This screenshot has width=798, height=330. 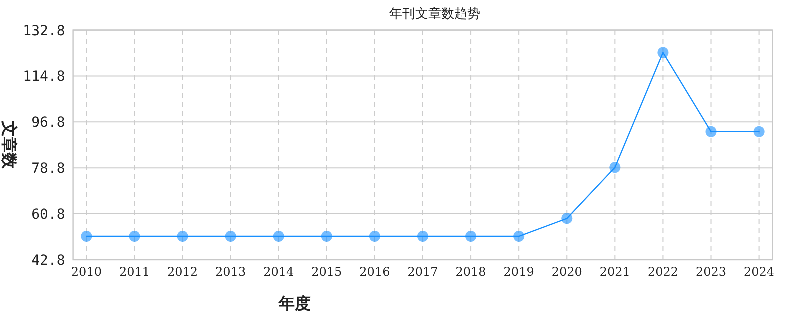 I want to click on x-tick-label: 2021, so click(x=615, y=272).